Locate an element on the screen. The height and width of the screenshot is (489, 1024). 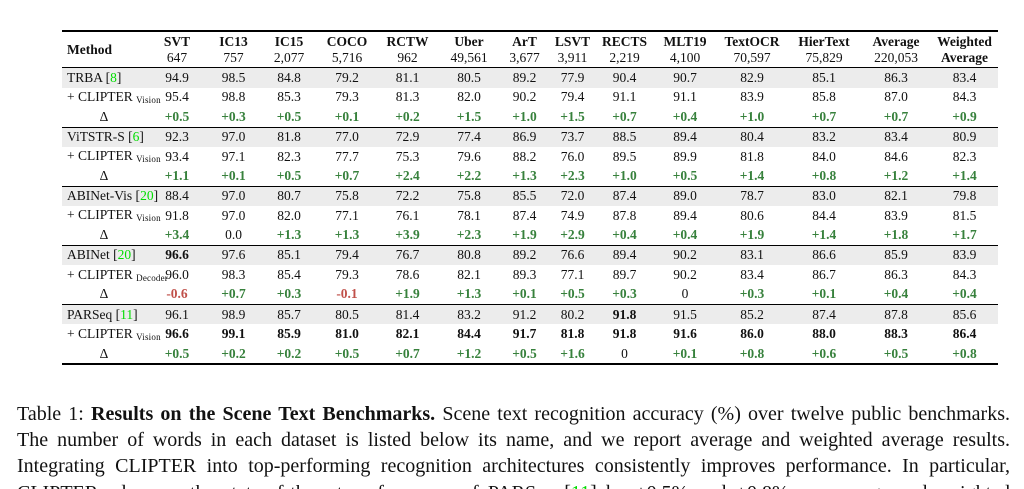
value-cell: 85.1 is located at coordinates (824, 77).